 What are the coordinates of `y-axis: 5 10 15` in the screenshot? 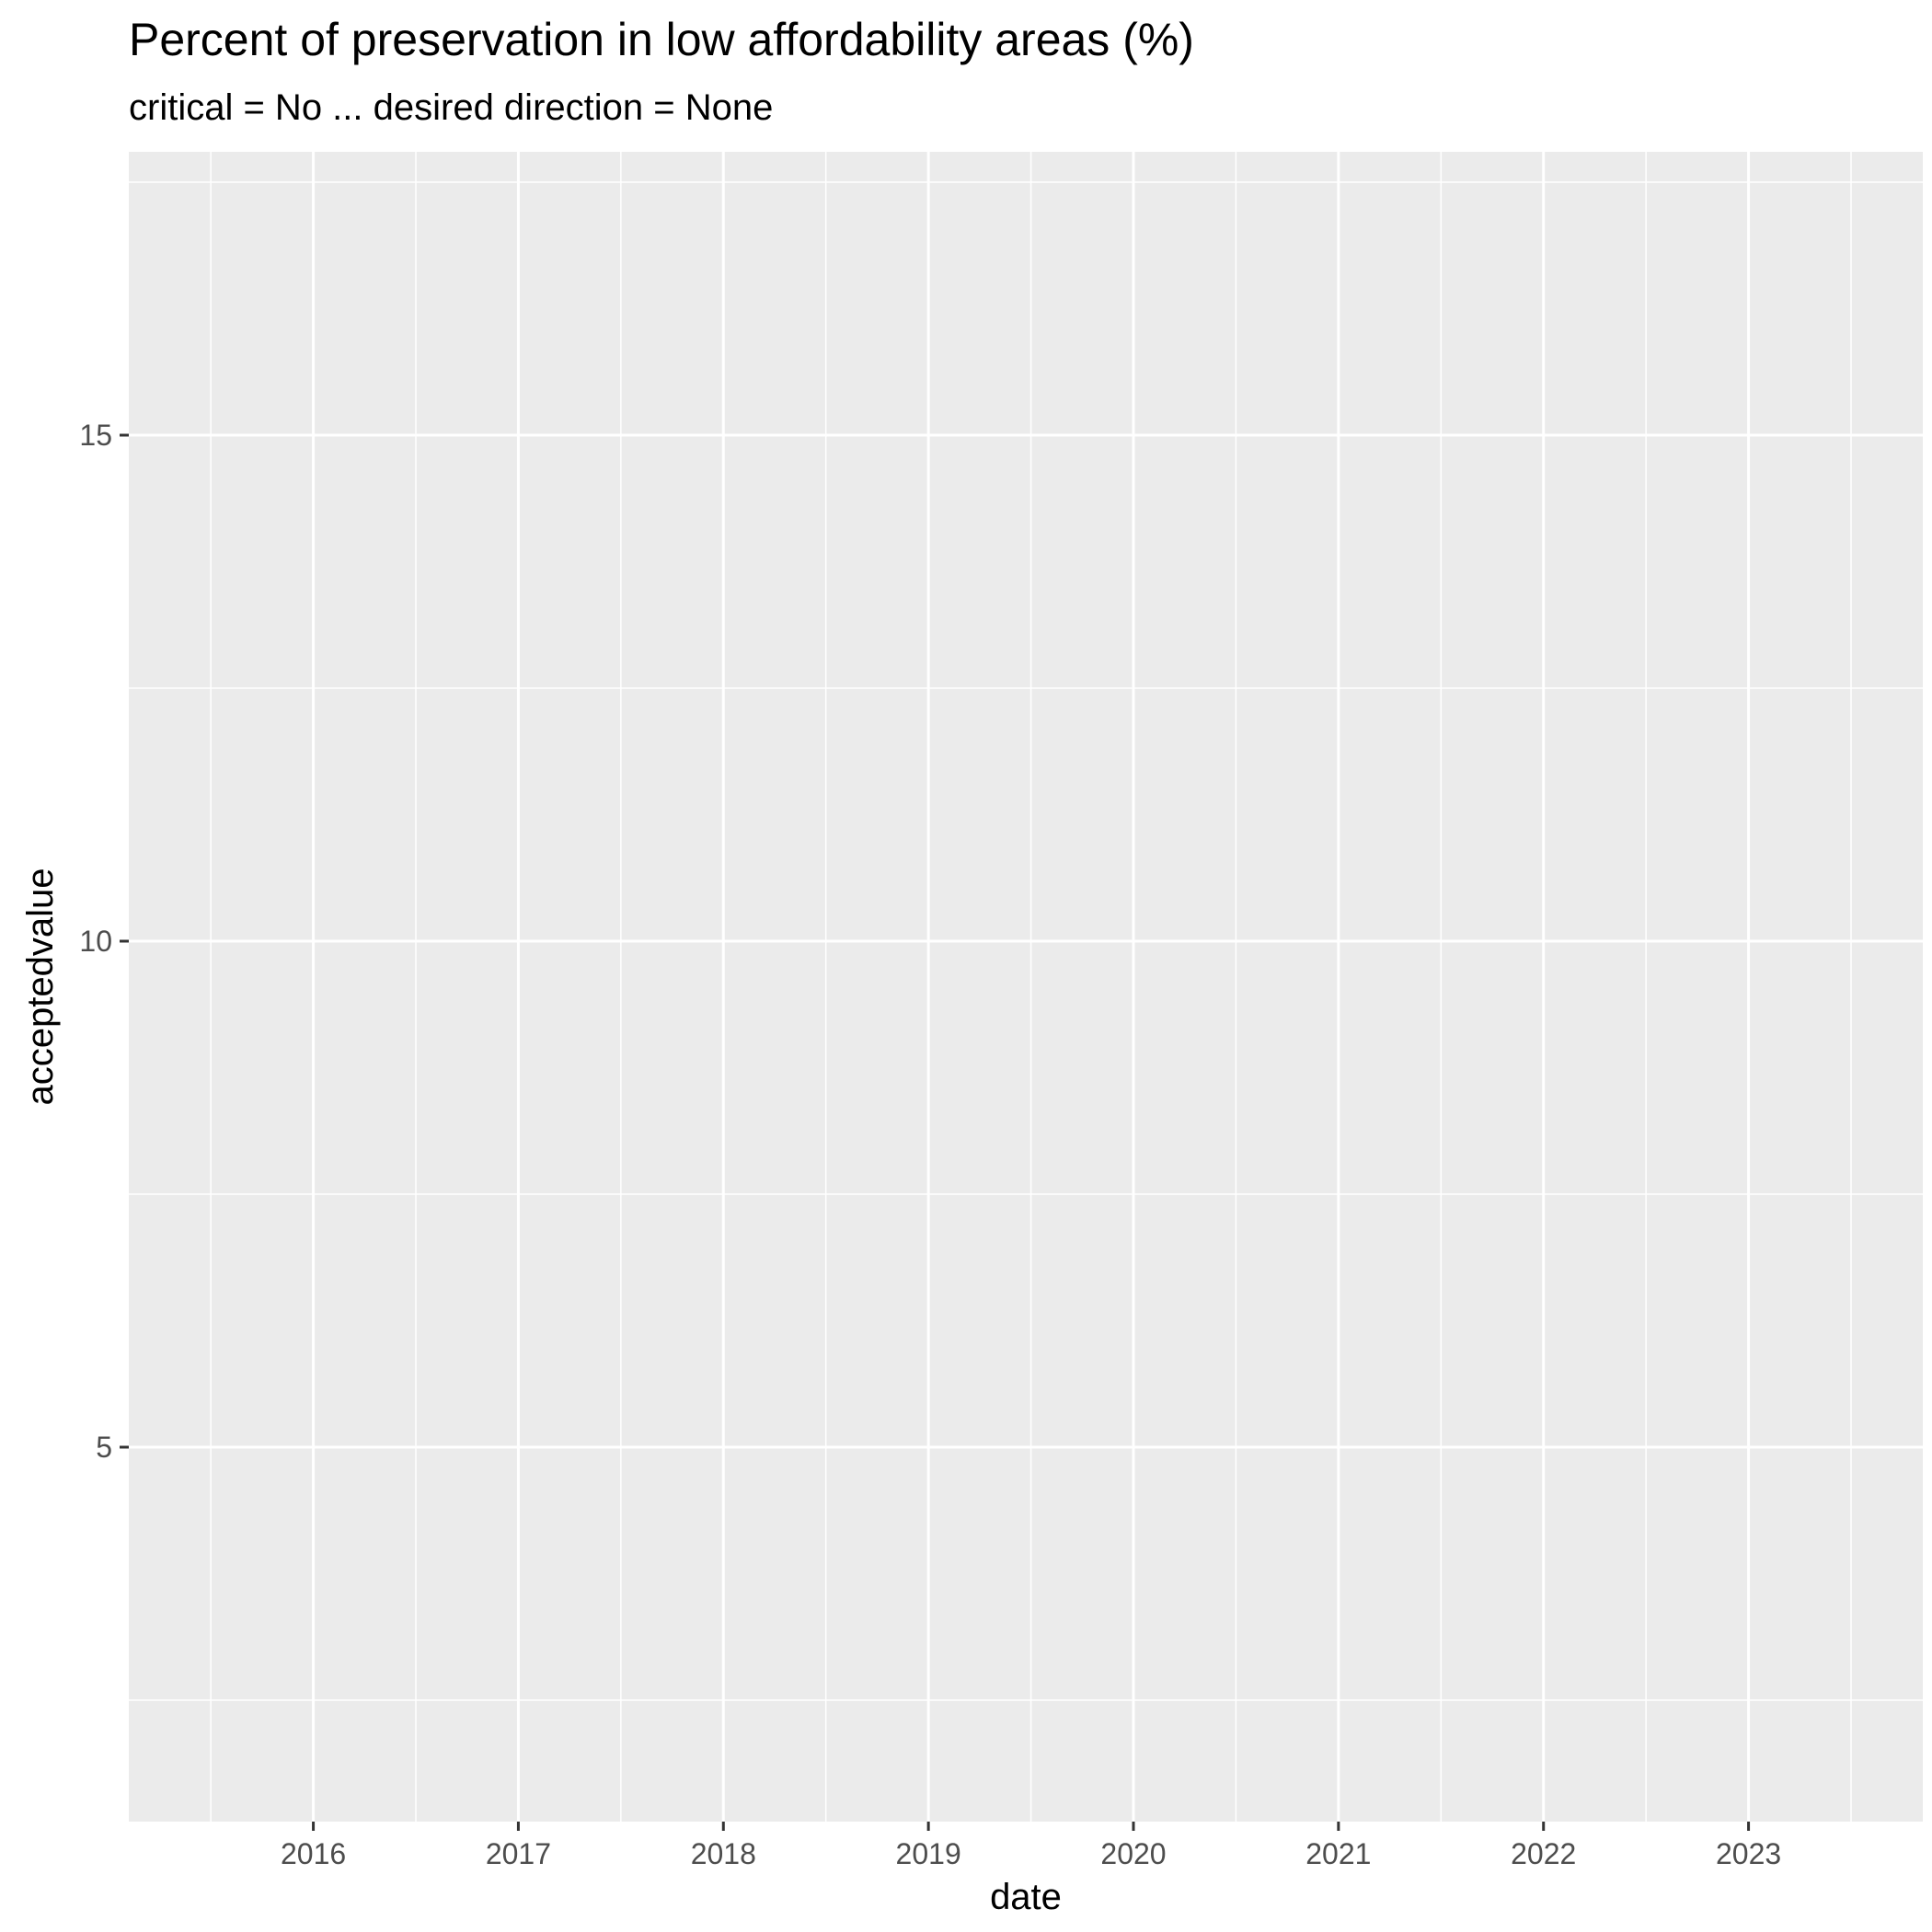 It's located at (104, 941).